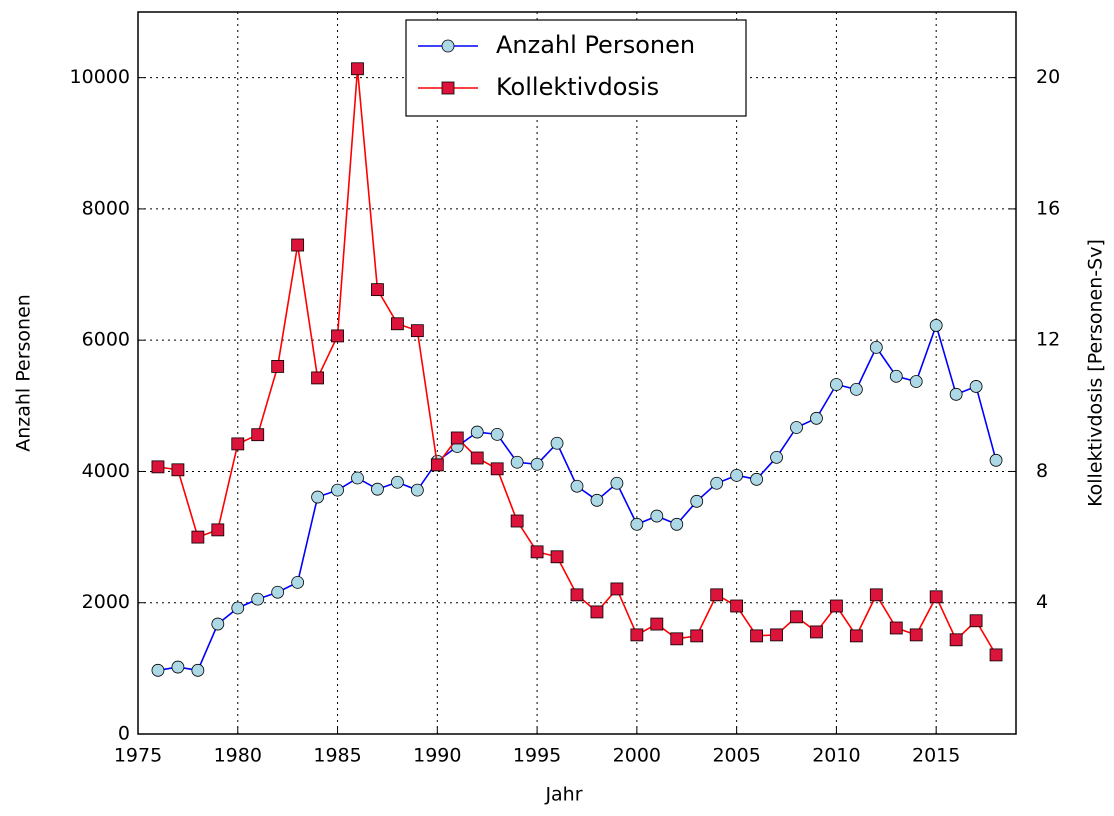 This screenshot has height=816, width=1114. What do you see at coordinates (106, 208) in the screenshot?
I see `y-tick-label: 8000` at bounding box center [106, 208].